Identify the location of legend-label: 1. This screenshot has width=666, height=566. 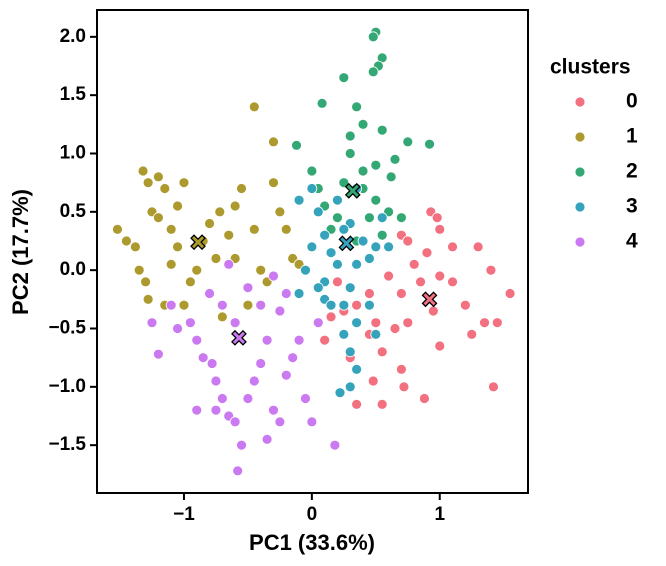
(632, 136).